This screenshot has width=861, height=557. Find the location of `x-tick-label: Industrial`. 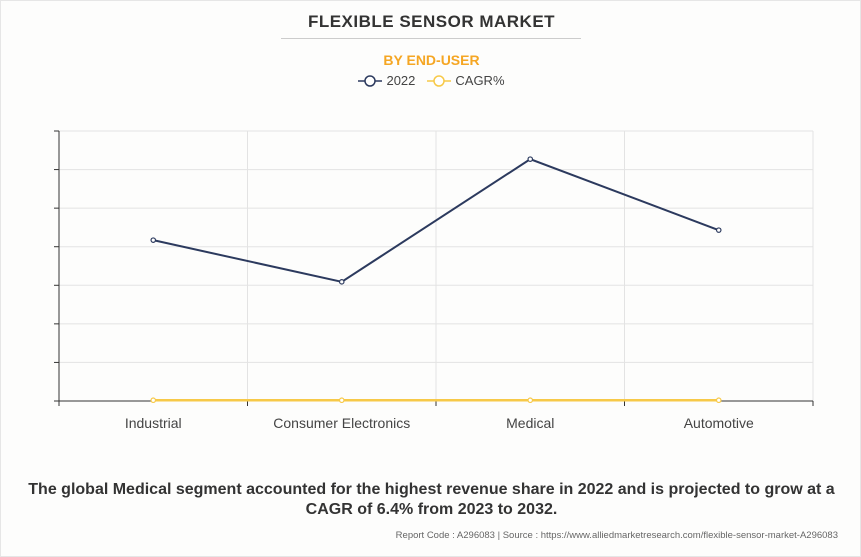

x-tick-label: Industrial is located at coordinates (153, 423).